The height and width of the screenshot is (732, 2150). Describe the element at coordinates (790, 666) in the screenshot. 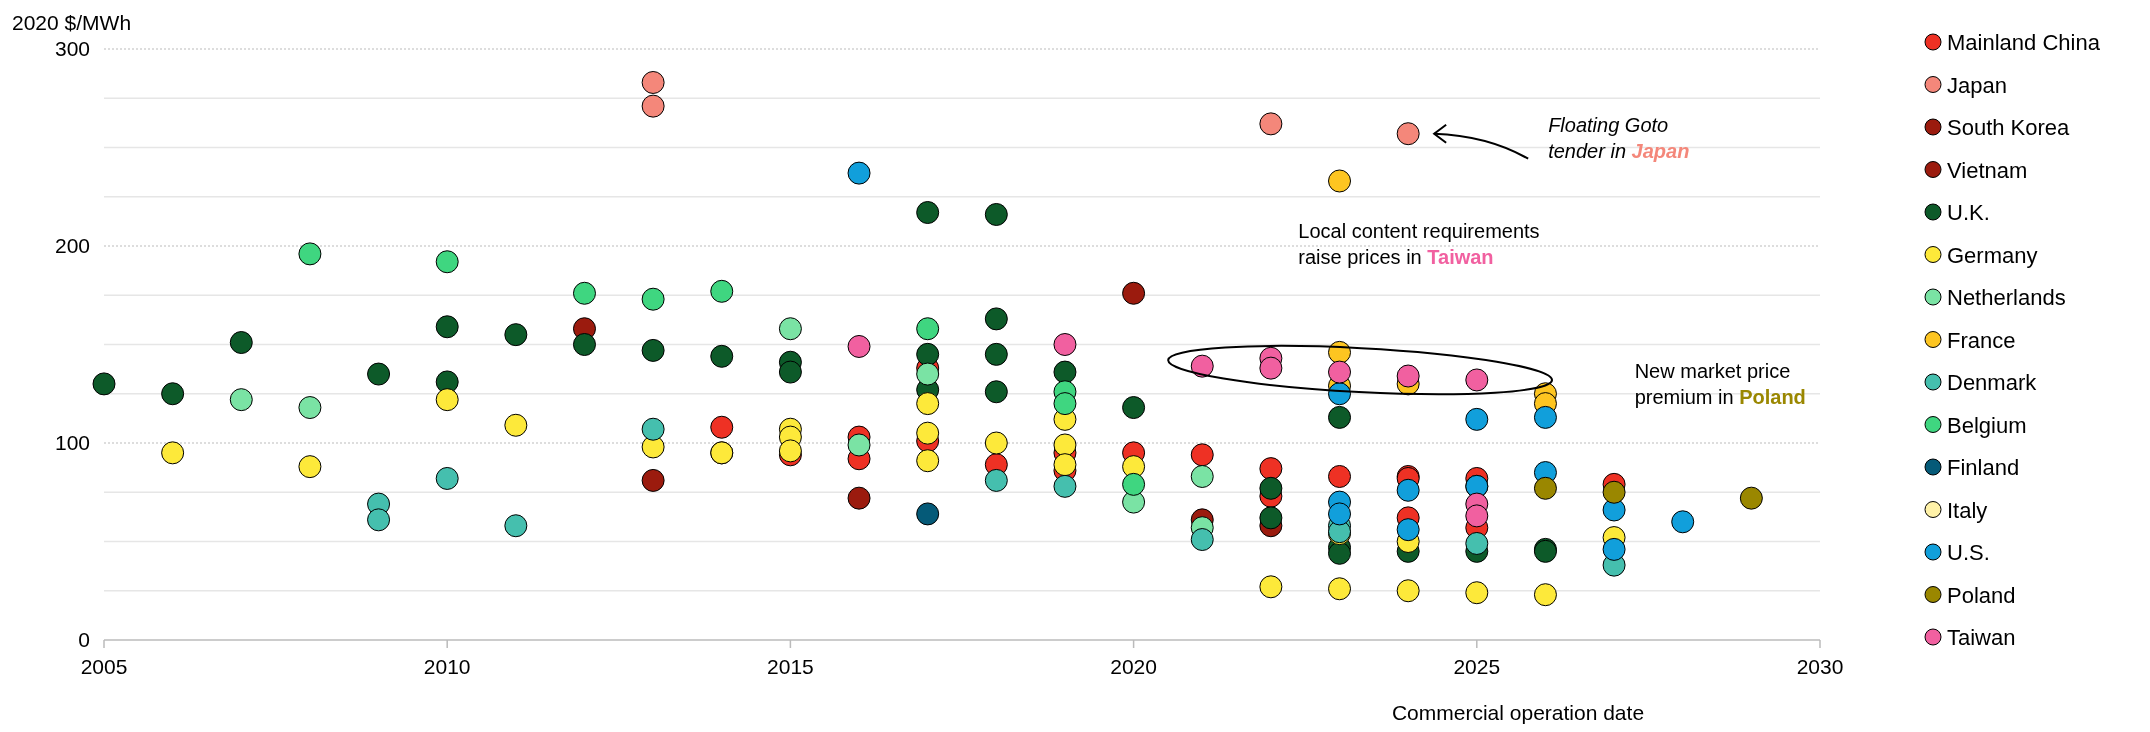

I see `x-tick-label: 2015` at that location.